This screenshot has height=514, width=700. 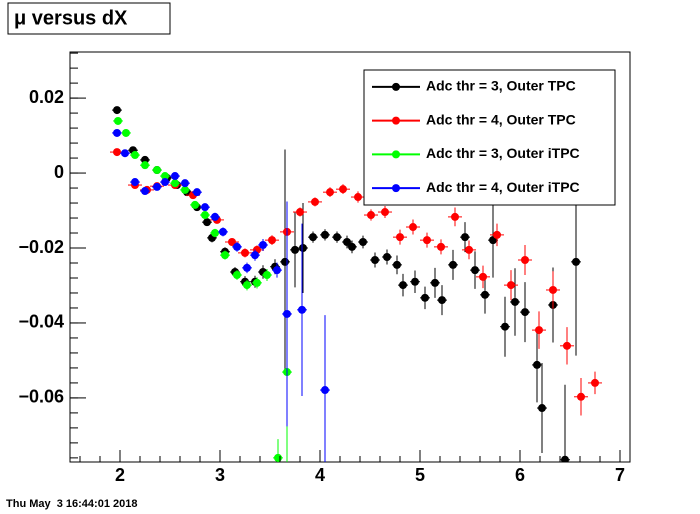 I want to click on legend-label: Adc thr = 4, Outer TPC, so click(x=501, y=119).